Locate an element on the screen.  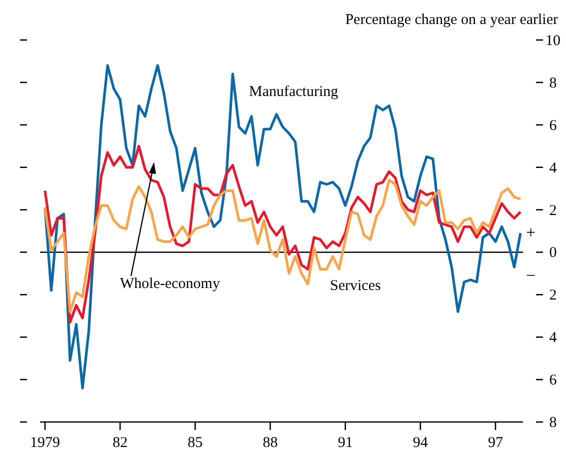
x-tick-label: 97 is located at coordinates (496, 443).